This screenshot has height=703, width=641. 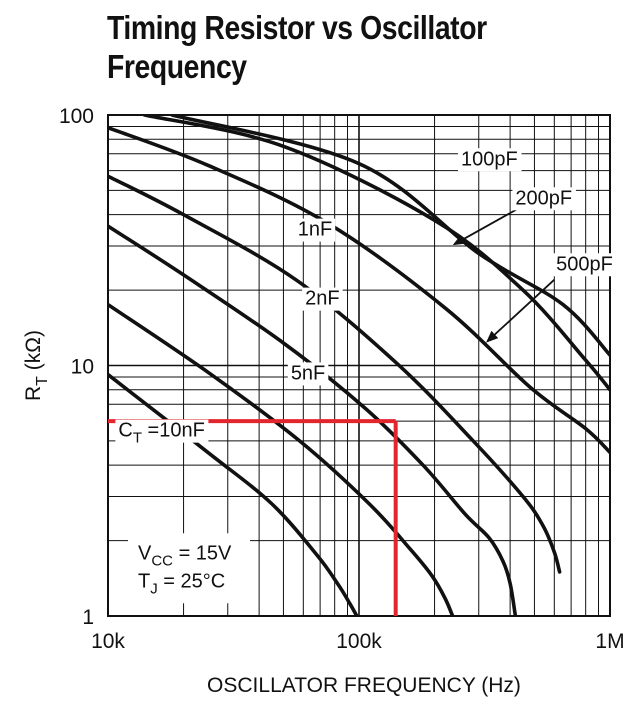 I want to click on curve-label: 5nF, so click(x=308, y=373).